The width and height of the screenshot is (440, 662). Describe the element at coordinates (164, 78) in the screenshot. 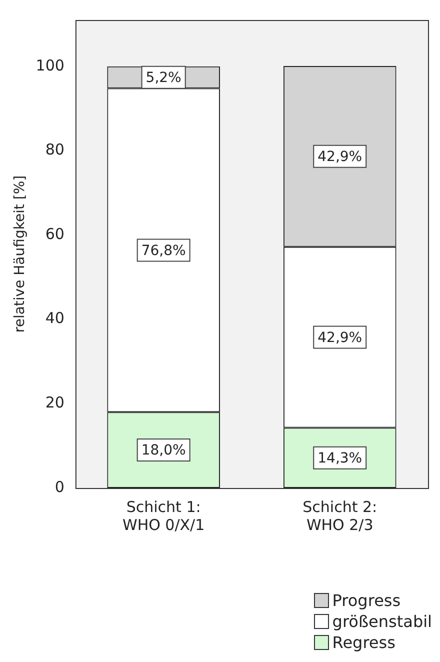

I see `data-label: 5,2%` at that location.